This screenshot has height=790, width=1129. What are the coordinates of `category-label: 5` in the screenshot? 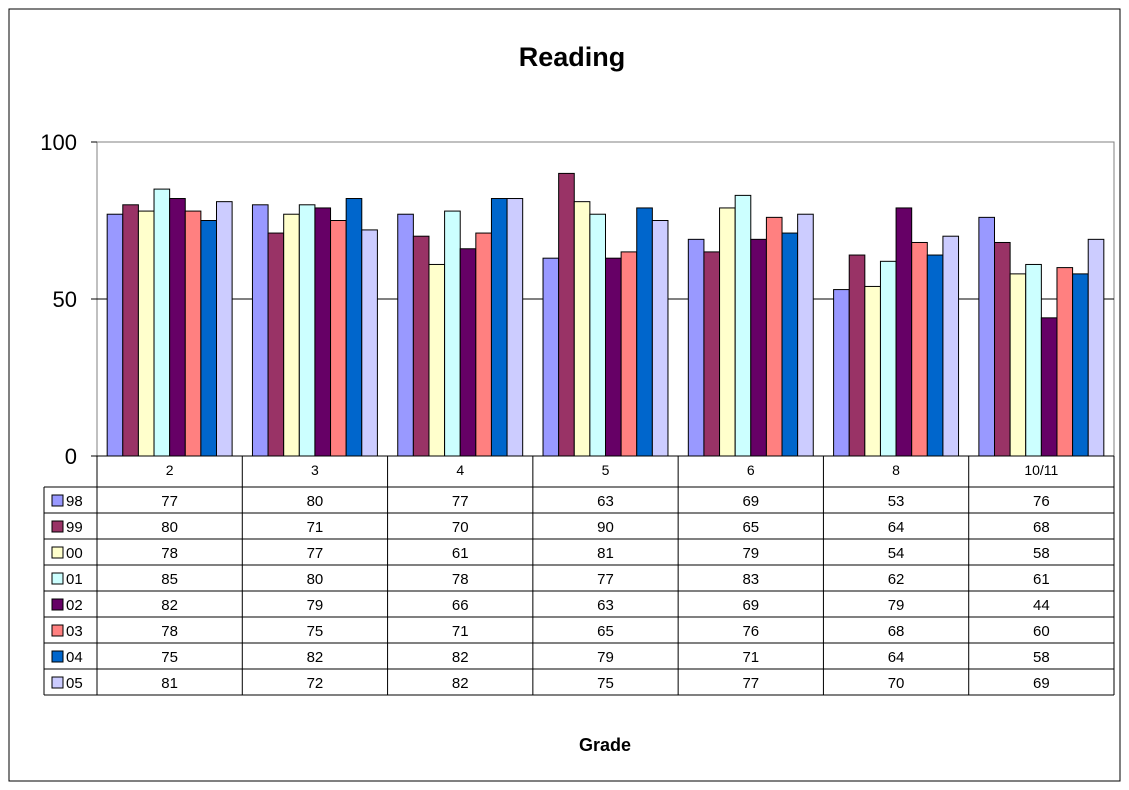 It's located at (606, 470).